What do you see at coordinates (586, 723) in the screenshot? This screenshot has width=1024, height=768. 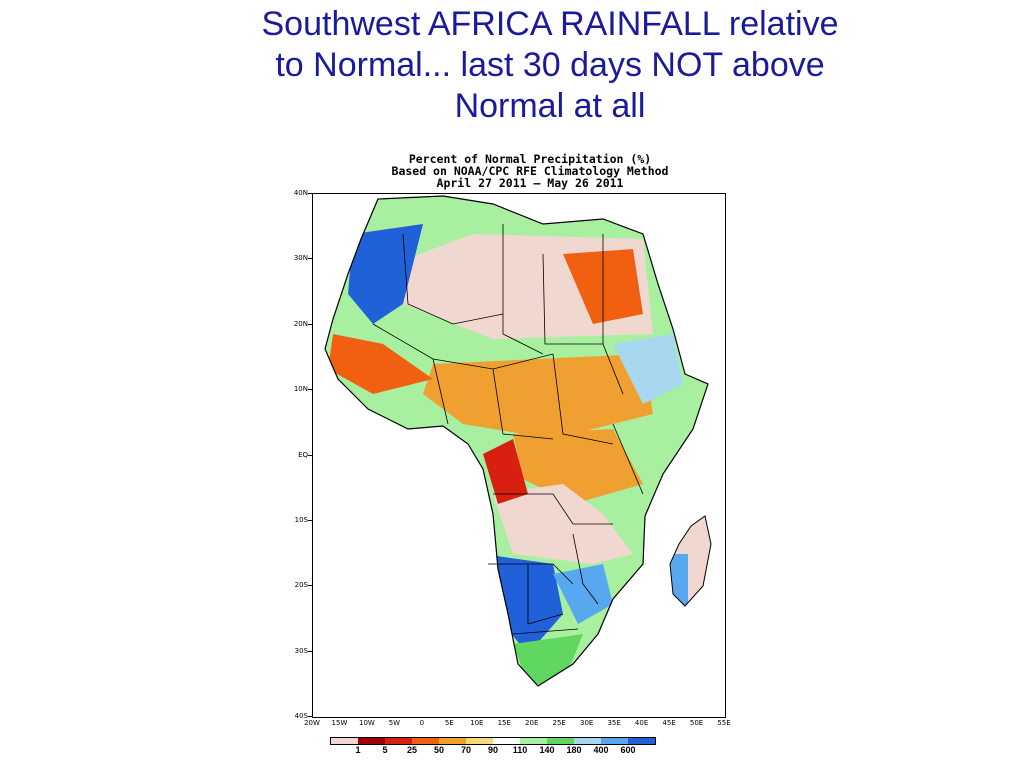 I see `longitude-tick-label: 30E` at bounding box center [586, 723].